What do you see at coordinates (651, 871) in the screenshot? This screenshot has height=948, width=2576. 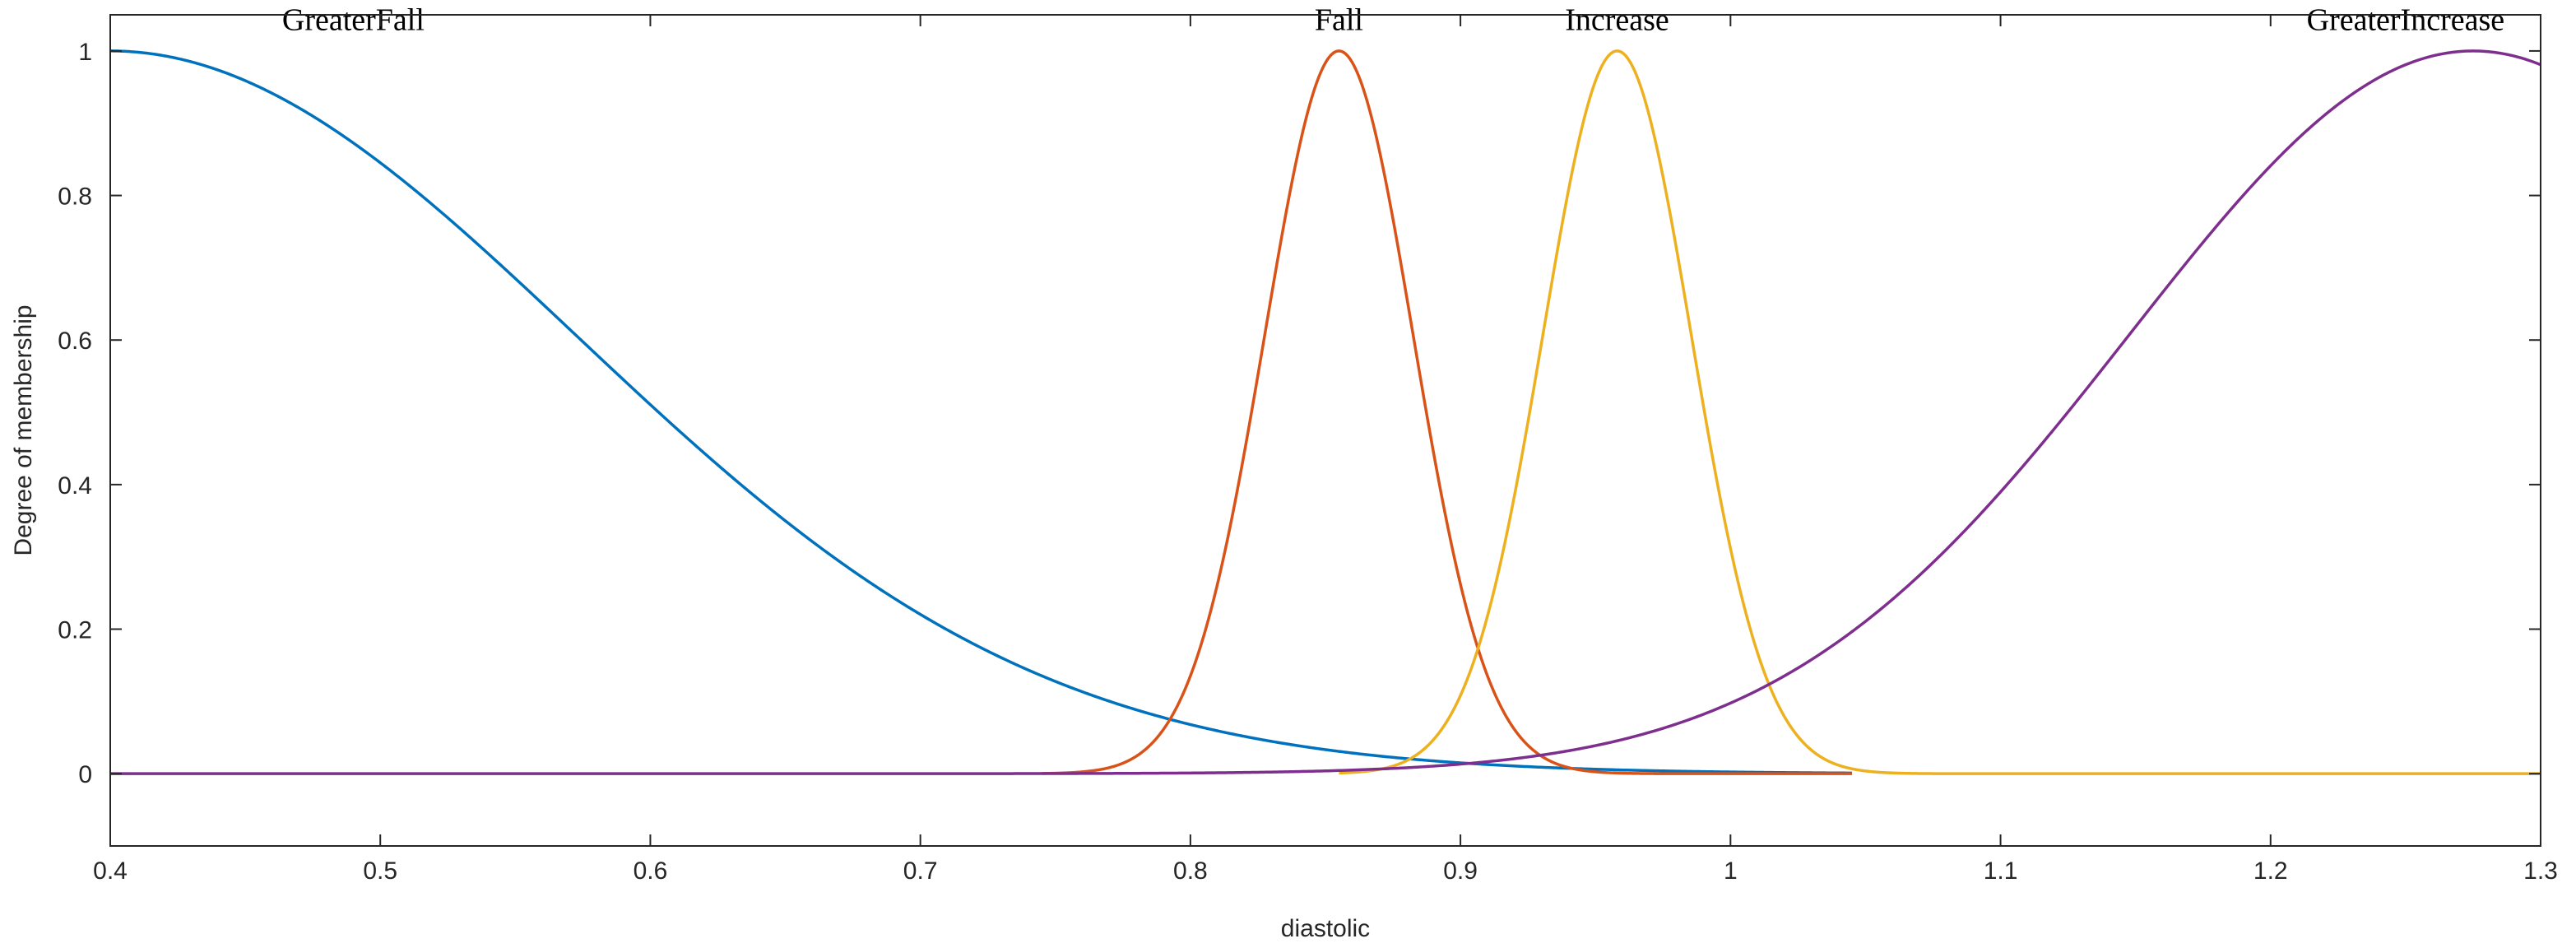 I see `x-tick-label: 0.6` at bounding box center [651, 871].